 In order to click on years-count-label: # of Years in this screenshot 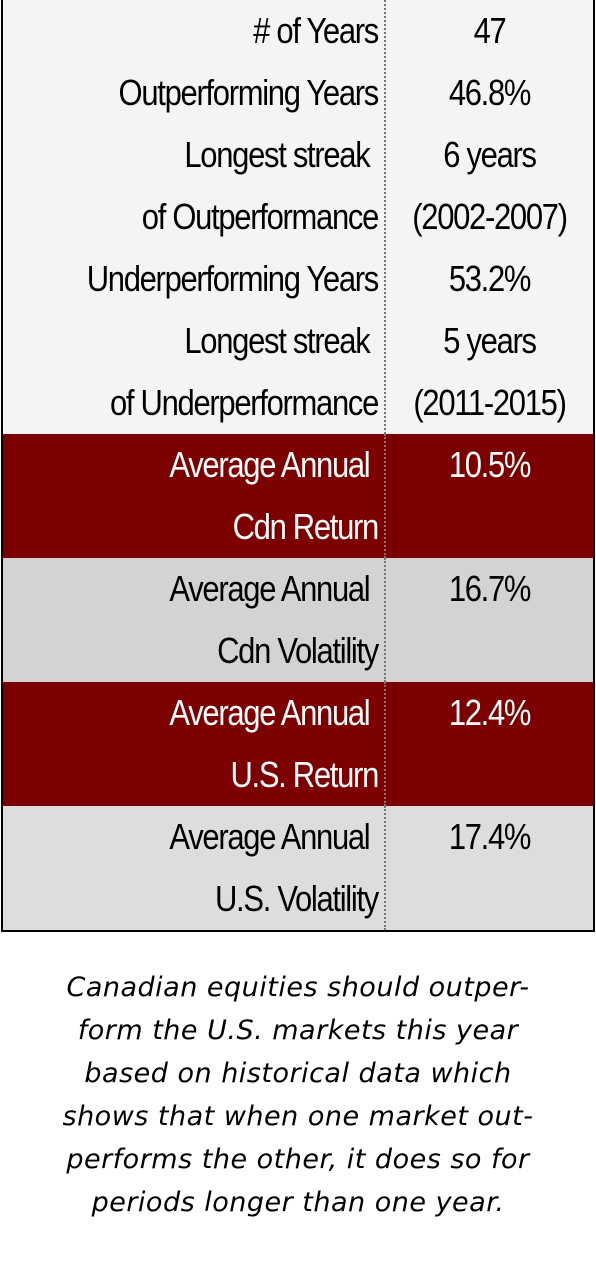, I will do `click(316, 30)`.